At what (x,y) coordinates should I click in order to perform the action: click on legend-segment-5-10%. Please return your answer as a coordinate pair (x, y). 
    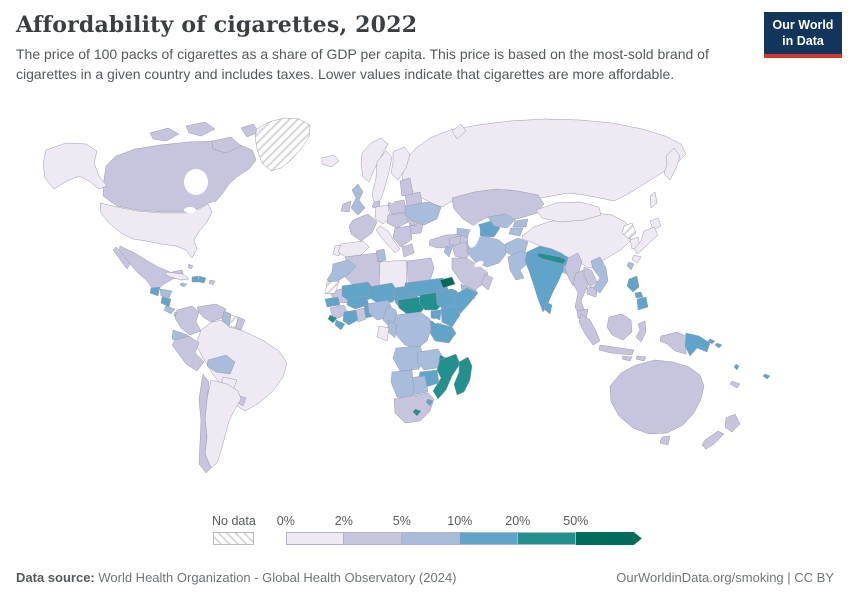
    Looking at the image, I should click on (430, 538).